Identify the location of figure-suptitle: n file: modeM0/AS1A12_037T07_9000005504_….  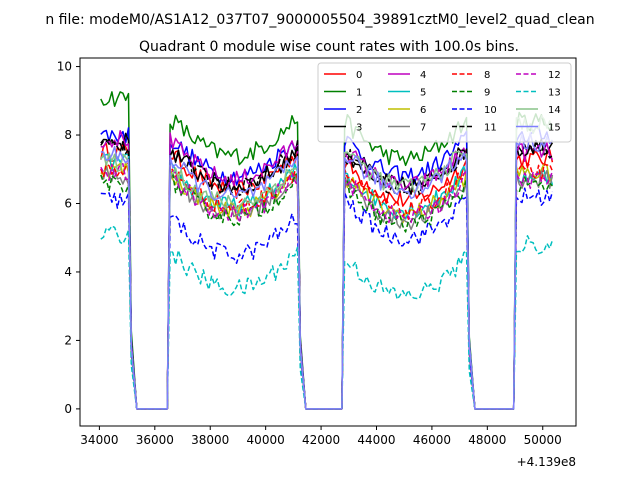
(319, 20).